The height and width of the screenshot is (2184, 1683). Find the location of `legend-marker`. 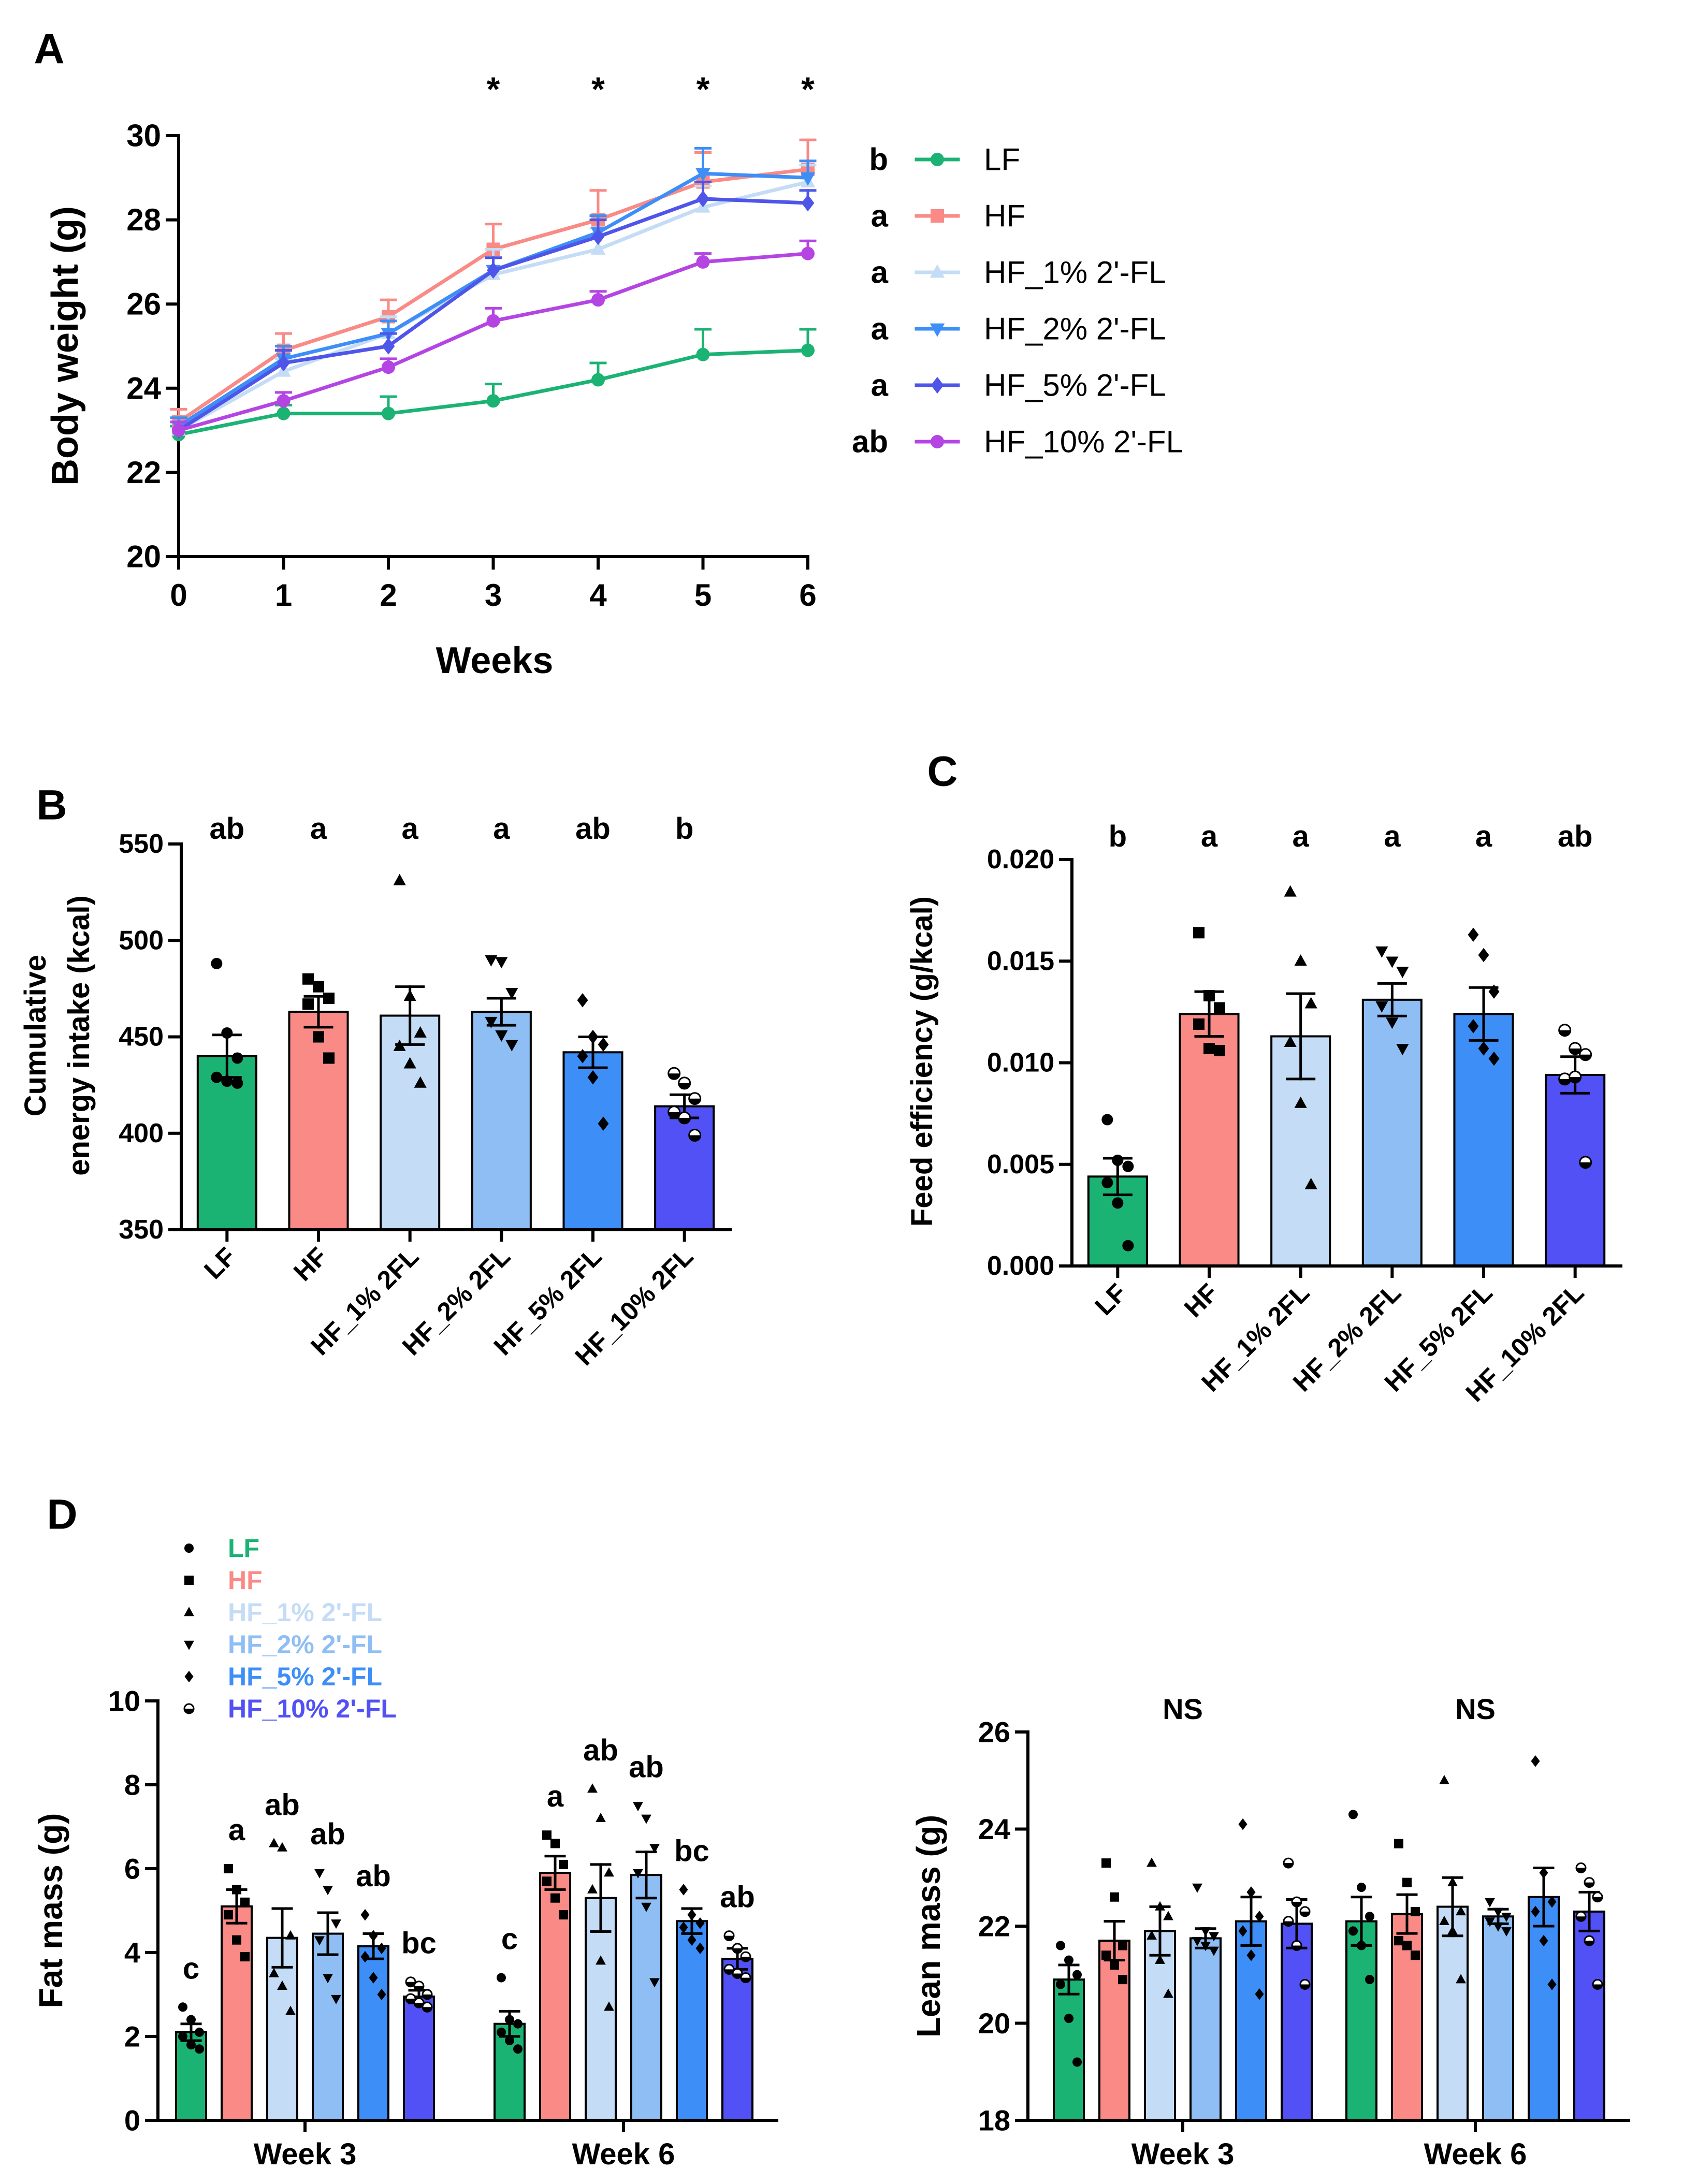

legend-marker is located at coordinates (937, 385).